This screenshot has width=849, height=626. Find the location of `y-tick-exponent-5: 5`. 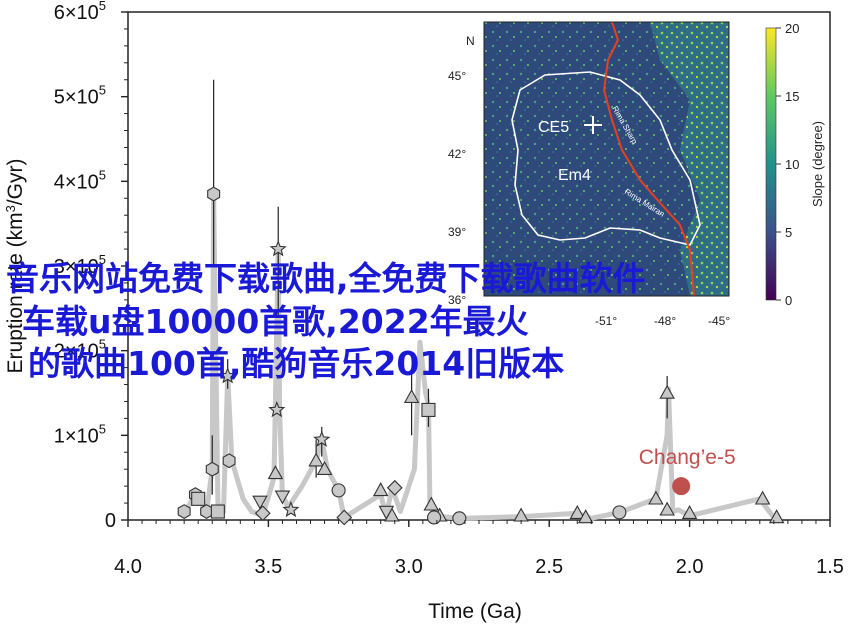

y-tick-exponent-5: 5 is located at coordinates (102, 90).